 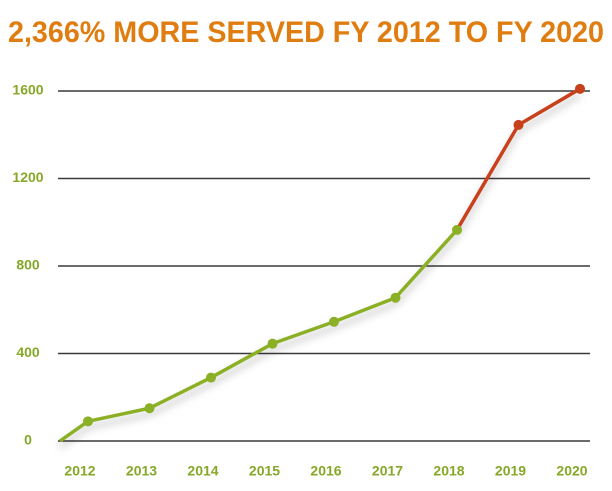 What do you see at coordinates (27, 90) in the screenshot?
I see `y-tick-label: 1600` at bounding box center [27, 90].